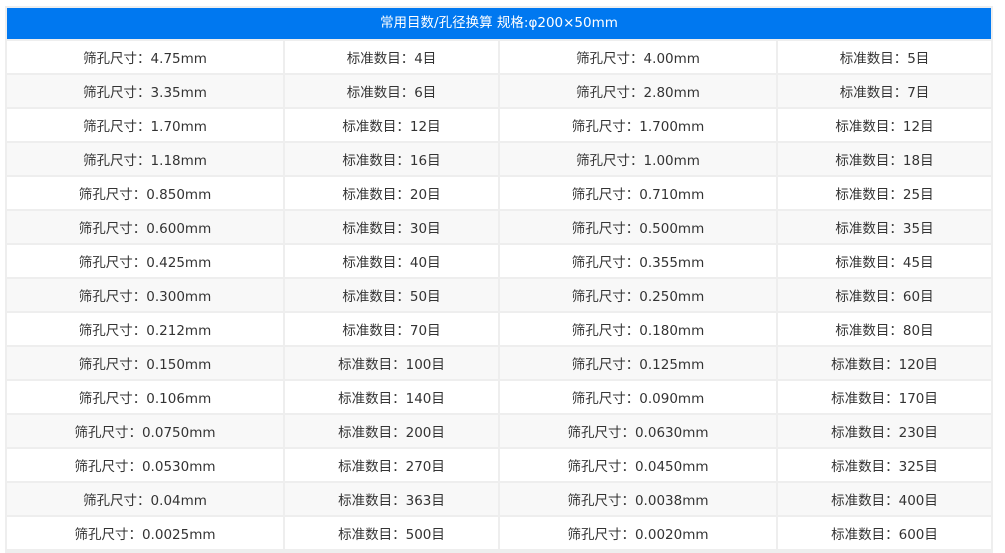 This screenshot has height=553, width=1005. What do you see at coordinates (884, 499) in the screenshot?
I see `mesh-count-cell: 标准数目：400目` at bounding box center [884, 499].